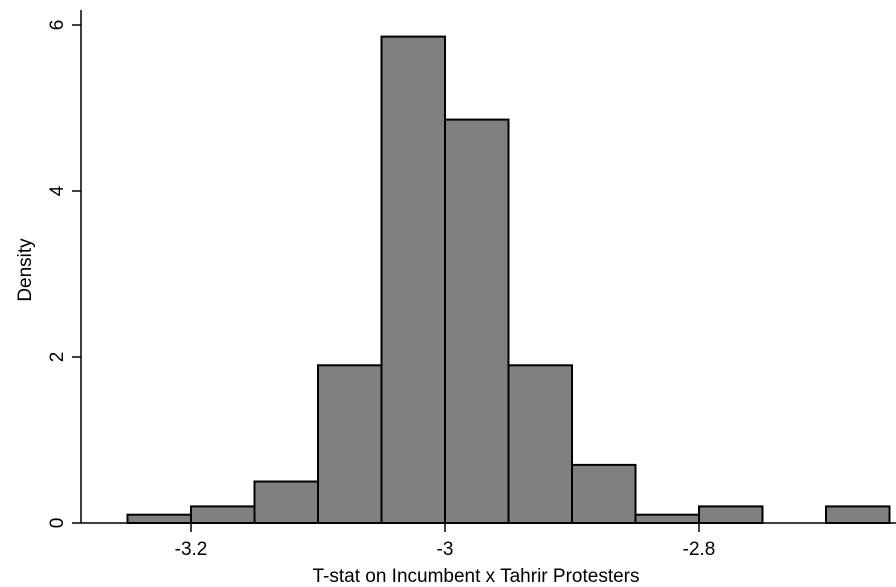  Describe the element at coordinates (475, 576) in the screenshot. I see `x-axis-title: T-stat on Incumbent x Tahrir Protesters` at that location.